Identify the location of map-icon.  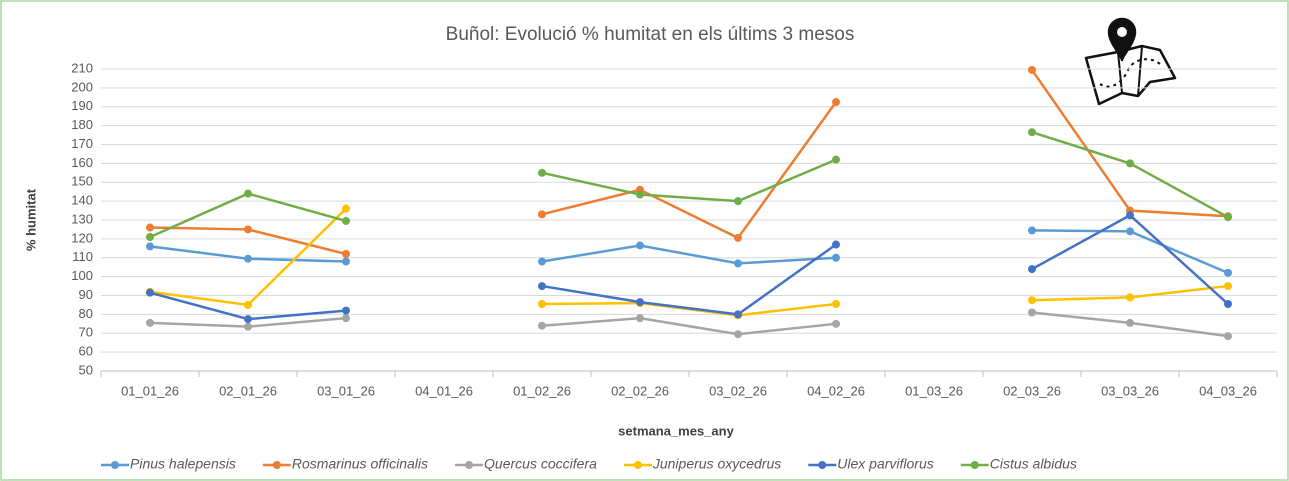
(1130, 61).